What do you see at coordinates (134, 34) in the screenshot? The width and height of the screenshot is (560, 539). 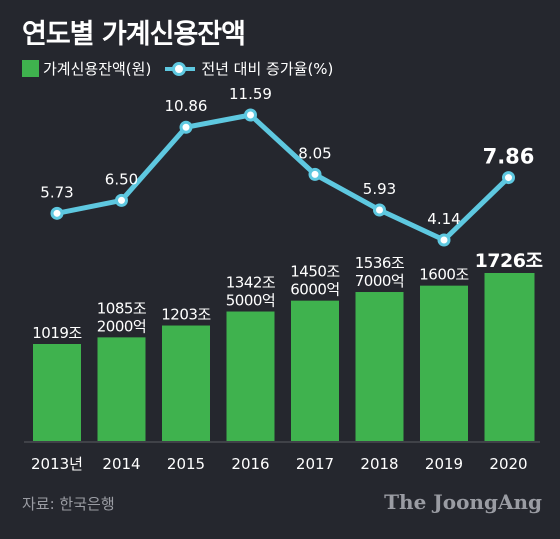 I see `chart-title: 연도별 가계신용잔액` at bounding box center [134, 34].